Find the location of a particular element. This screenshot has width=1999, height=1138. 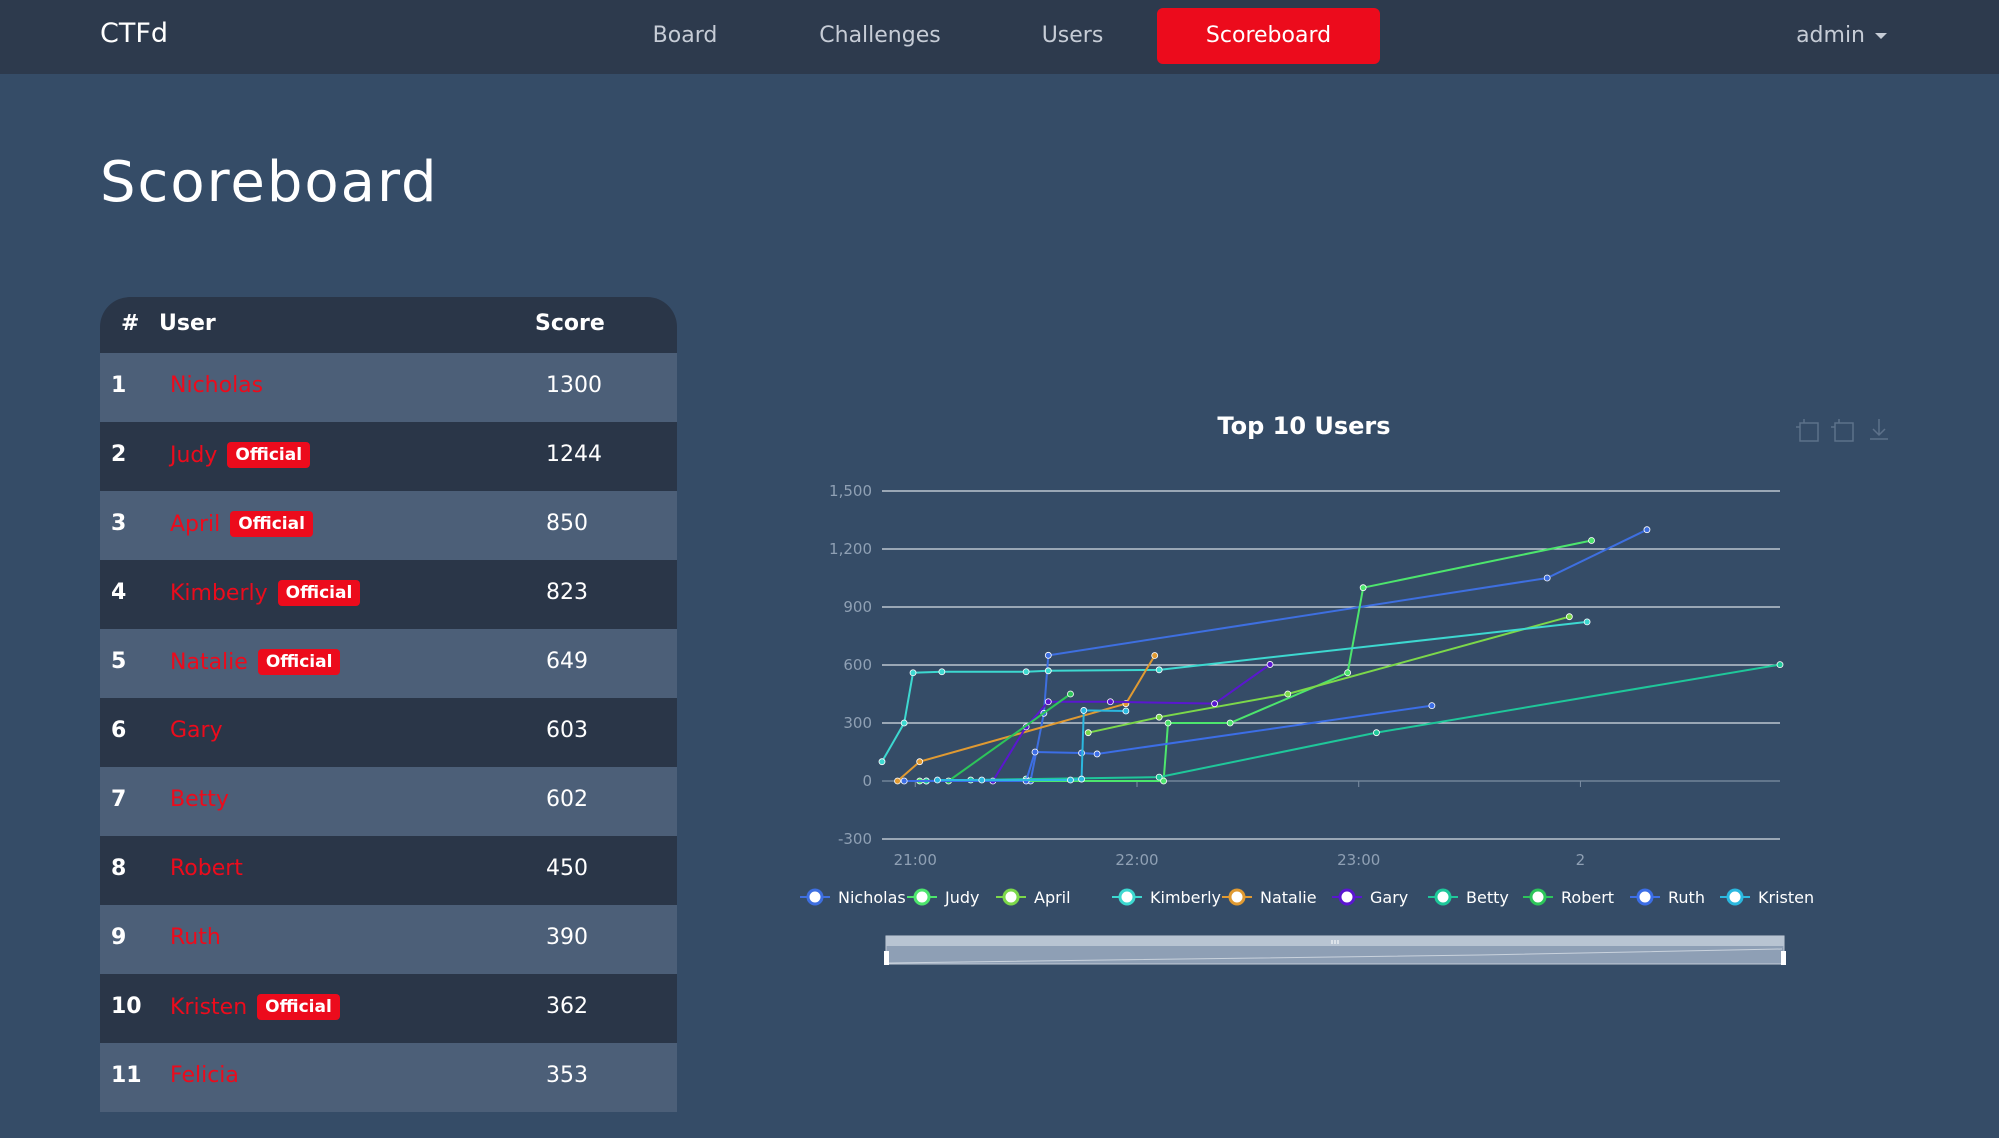

row-score: 362 is located at coordinates (567, 1006).